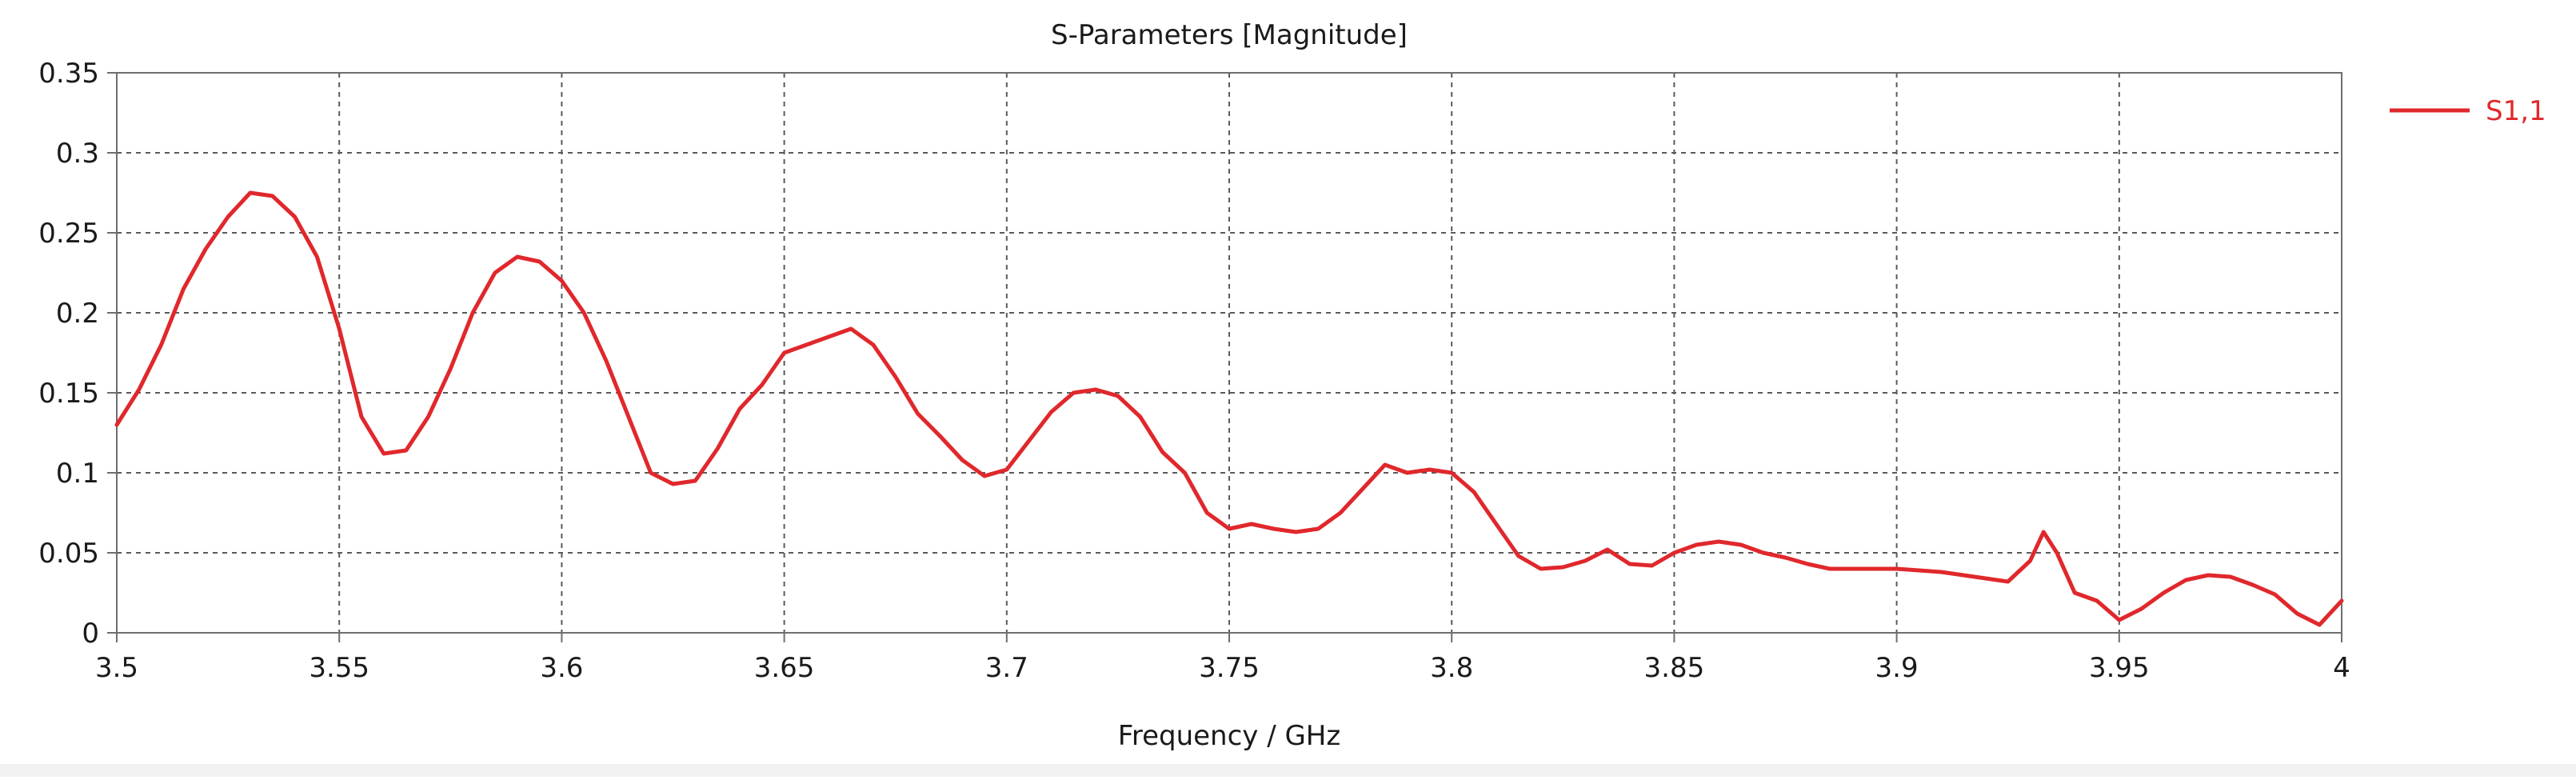  Describe the element at coordinates (1288, 770) in the screenshot. I see `status-strip` at that location.